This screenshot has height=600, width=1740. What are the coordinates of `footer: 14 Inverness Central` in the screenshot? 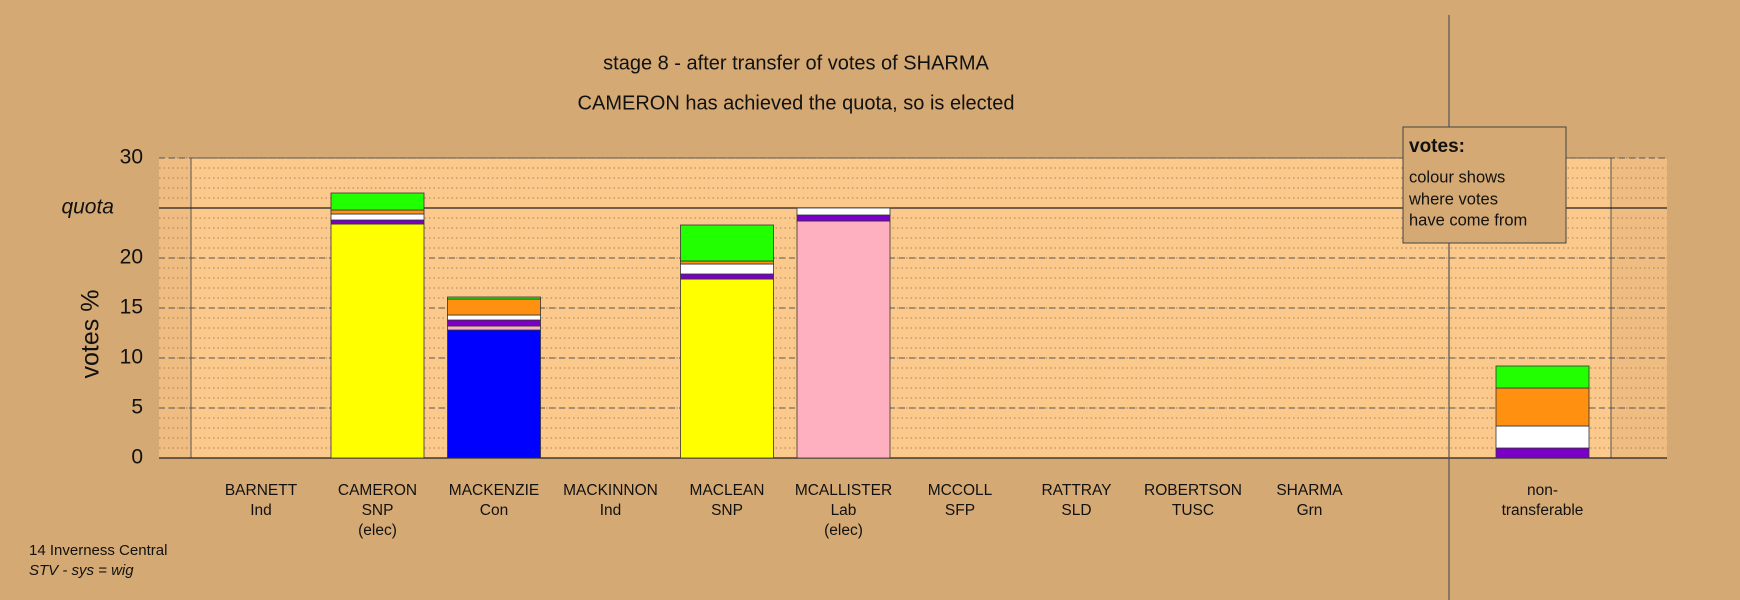 It's located at (98, 550).